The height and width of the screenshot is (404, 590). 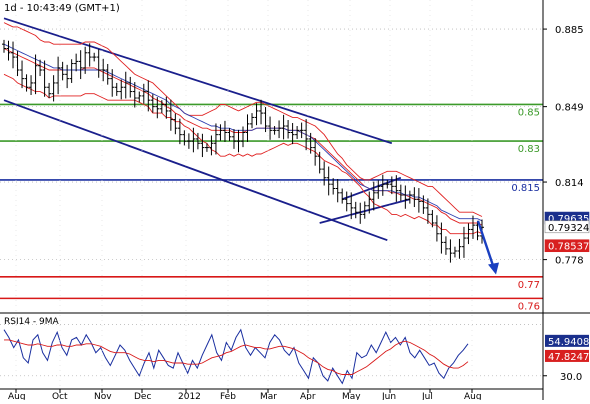 What do you see at coordinates (142, 396) in the screenshot?
I see `xtick-label: Dec` at bounding box center [142, 396].